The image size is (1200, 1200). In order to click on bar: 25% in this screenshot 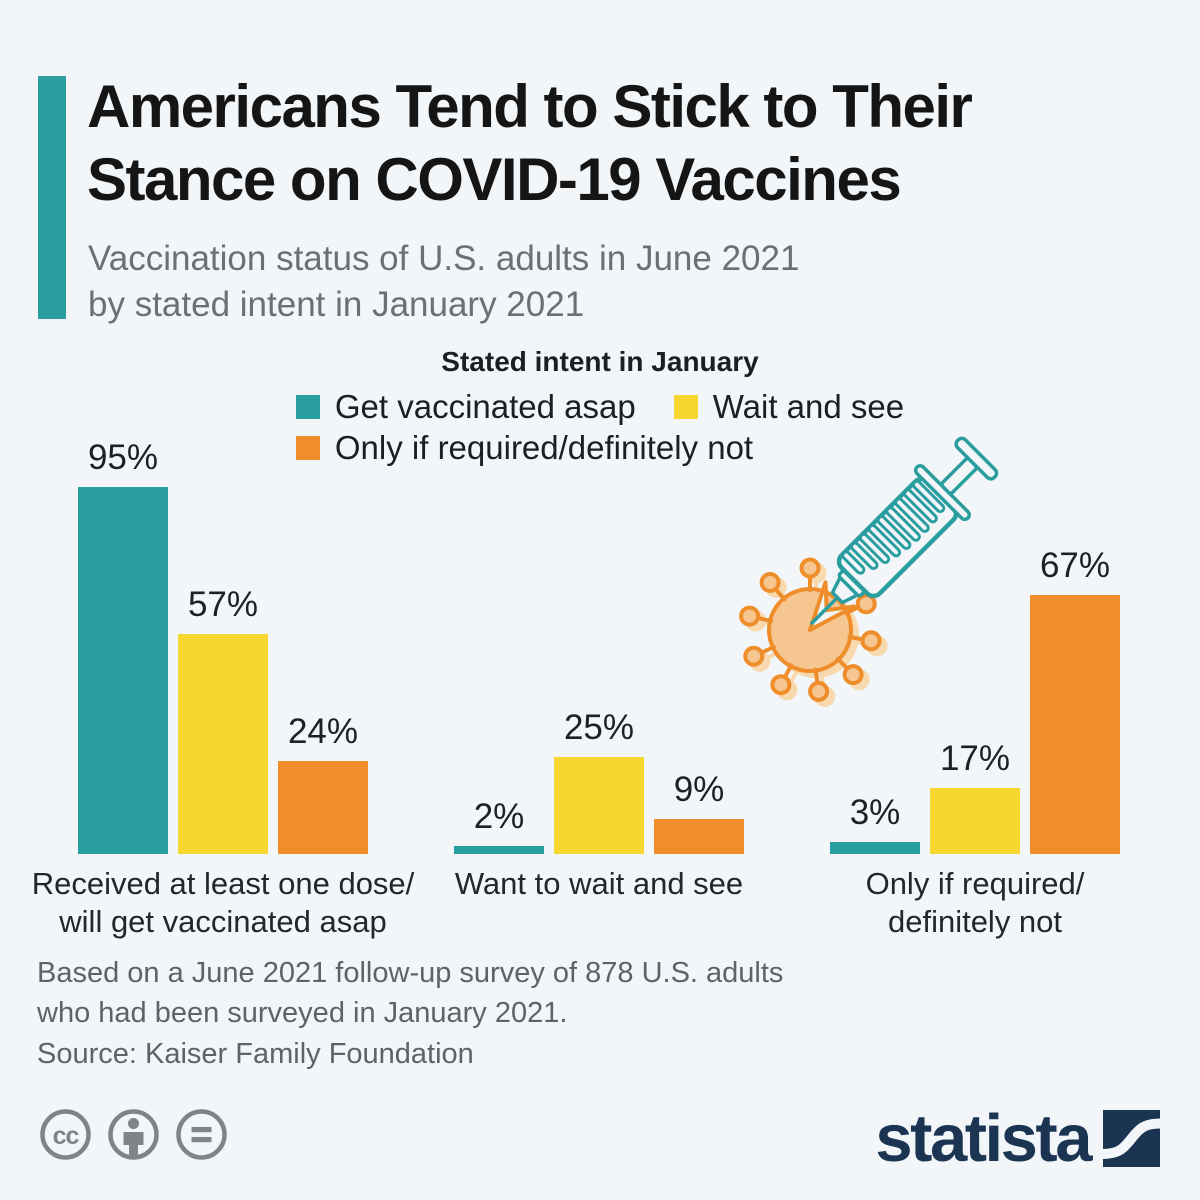, I will do `click(599, 781)`.